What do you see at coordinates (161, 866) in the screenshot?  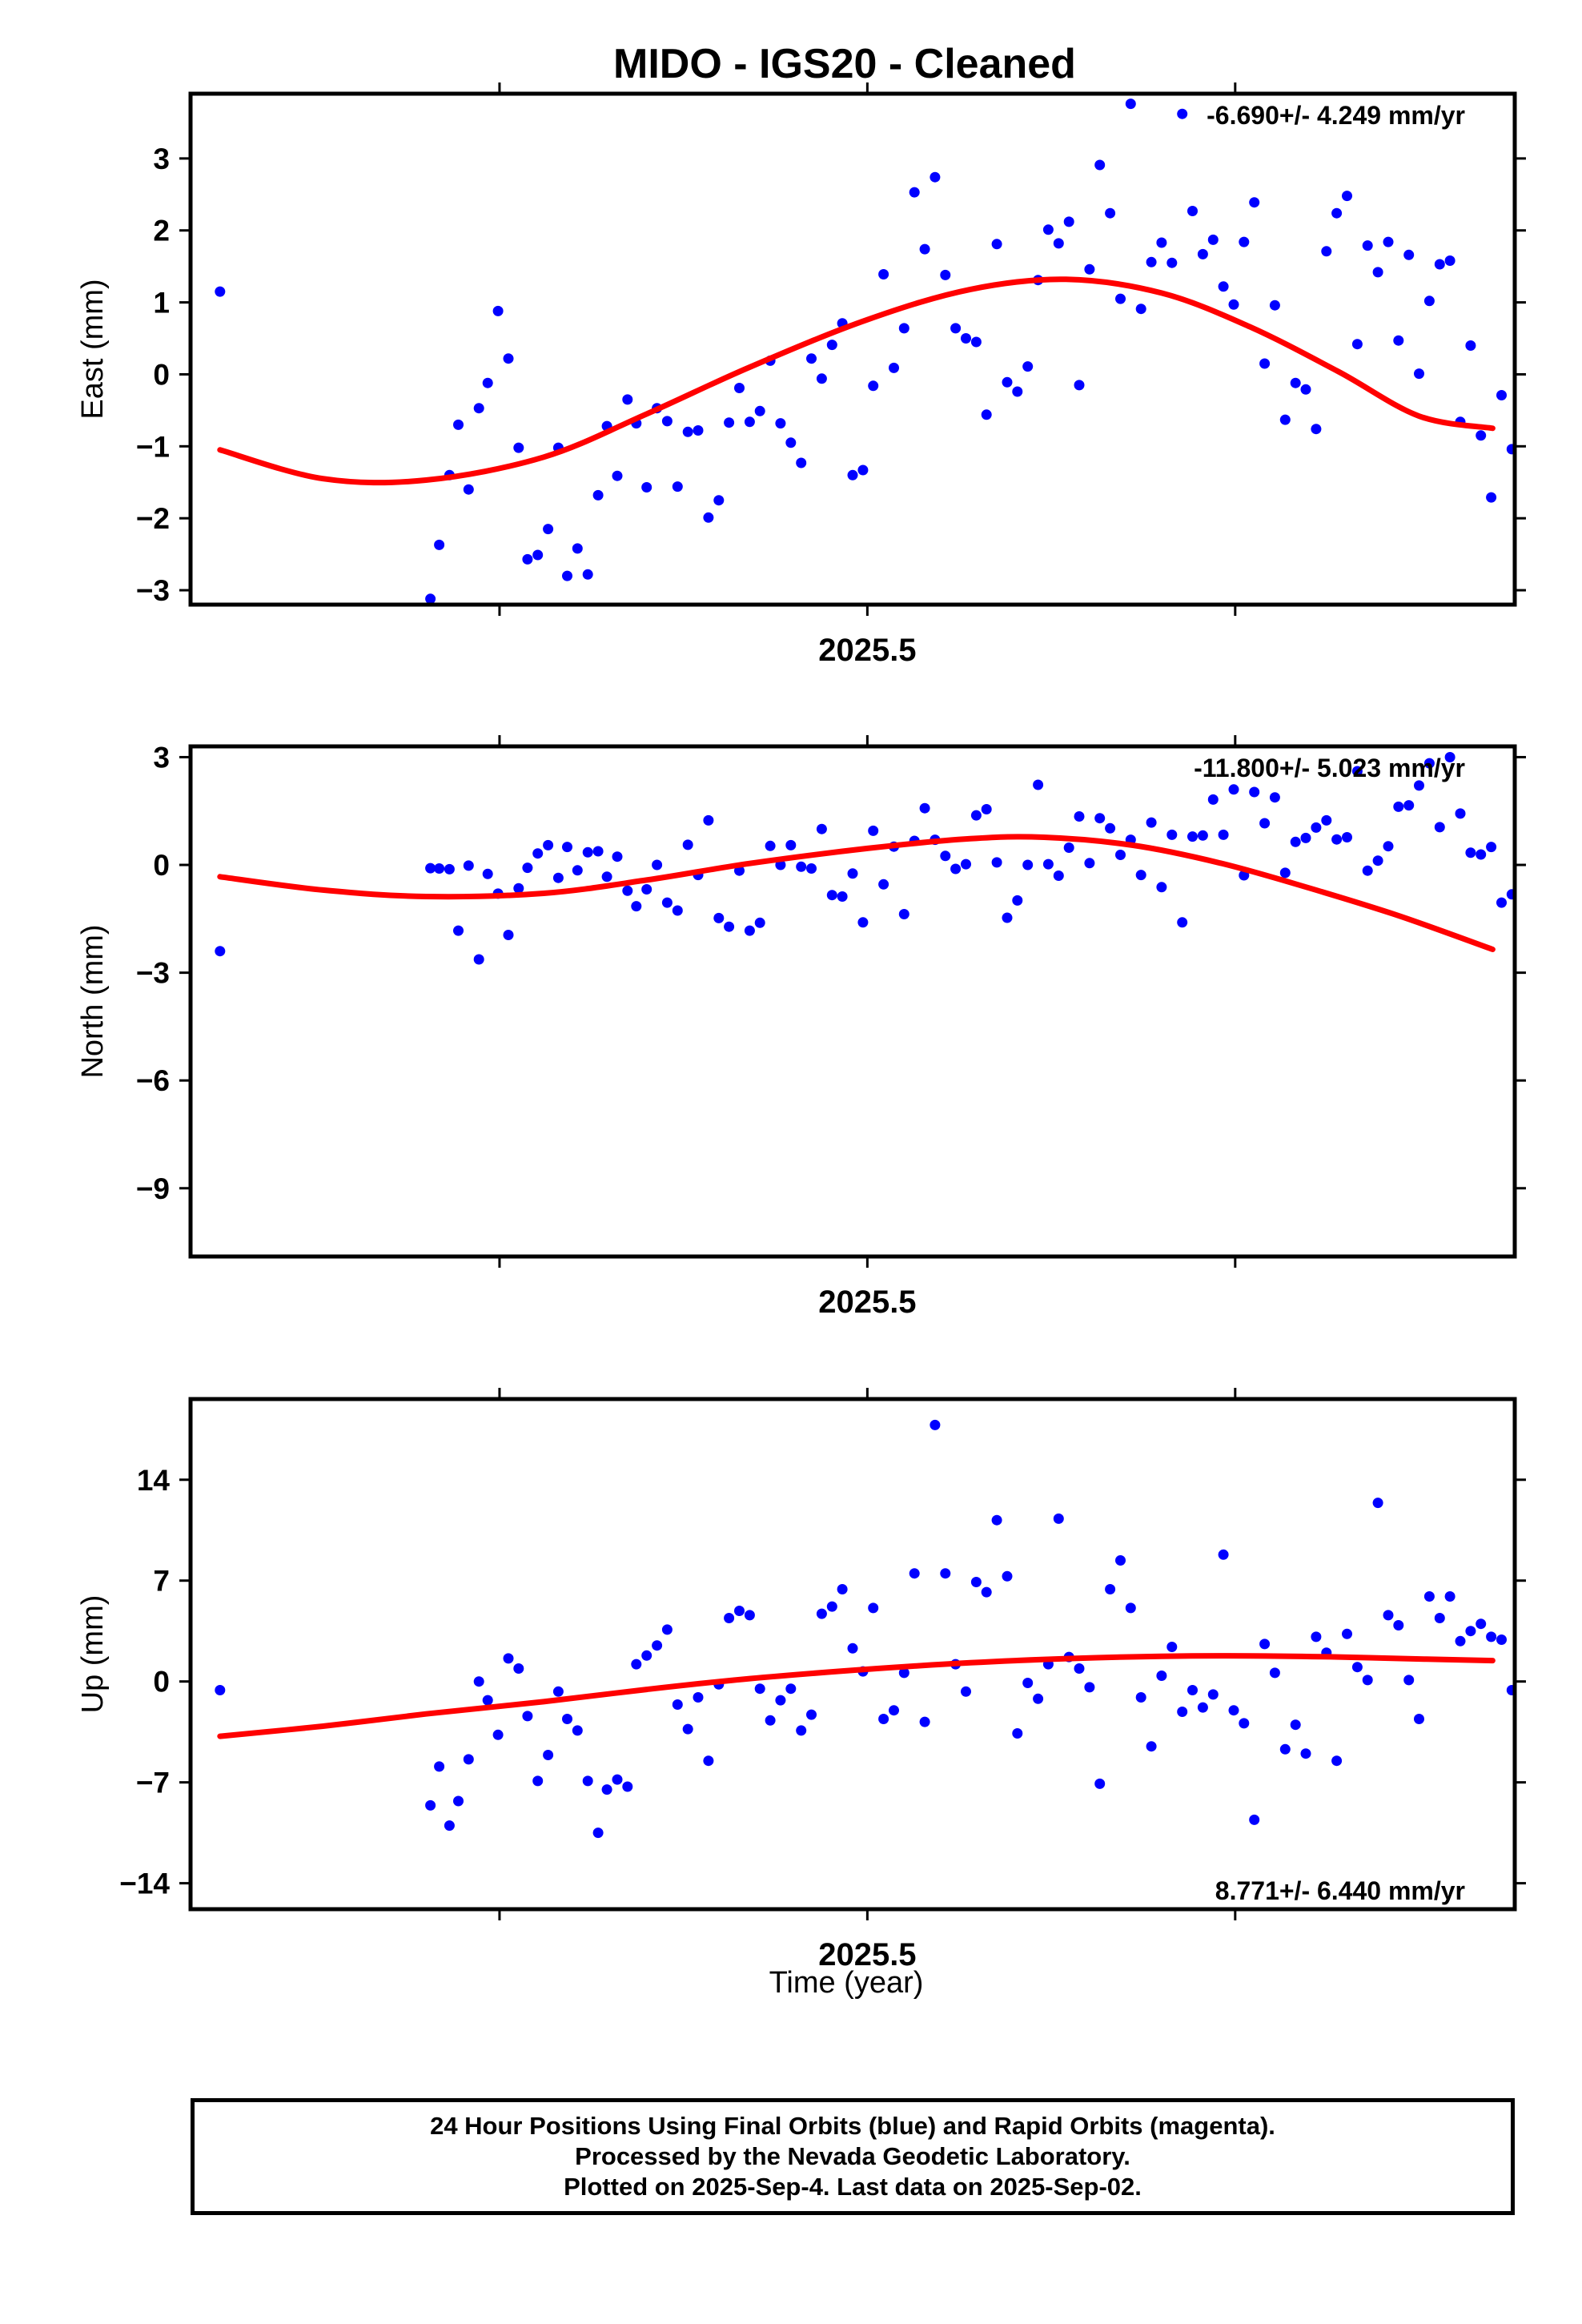 I see `y-tick-label: 0` at bounding box center [161, 866].